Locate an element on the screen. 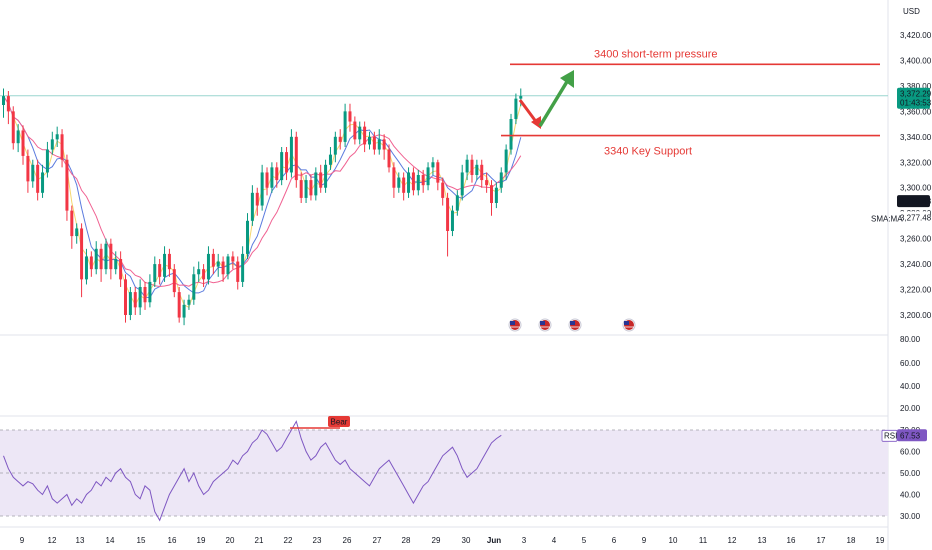  price-tick-label: 3,360.00 is located at coordinates (916, 111).